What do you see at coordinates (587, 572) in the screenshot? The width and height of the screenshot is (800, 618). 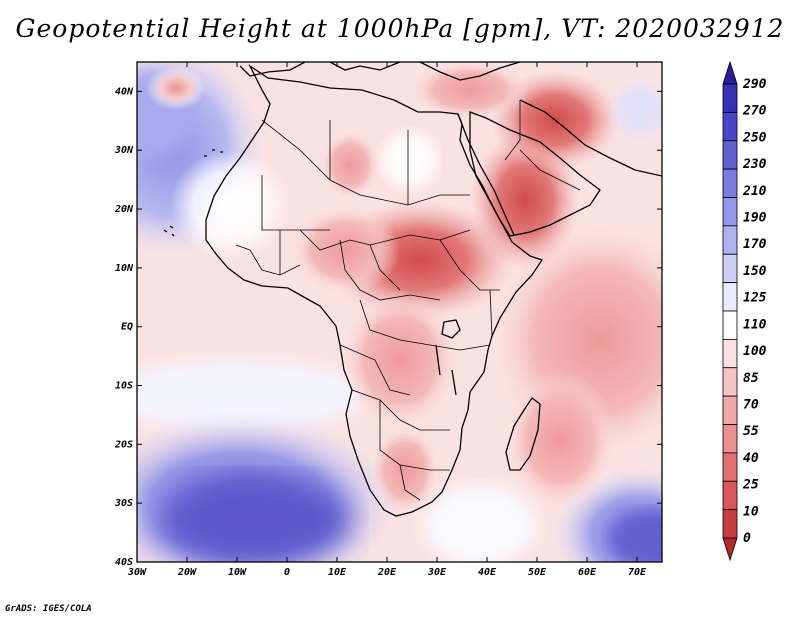 I see `lon-label: 60E` at bounding box center [587, 572].